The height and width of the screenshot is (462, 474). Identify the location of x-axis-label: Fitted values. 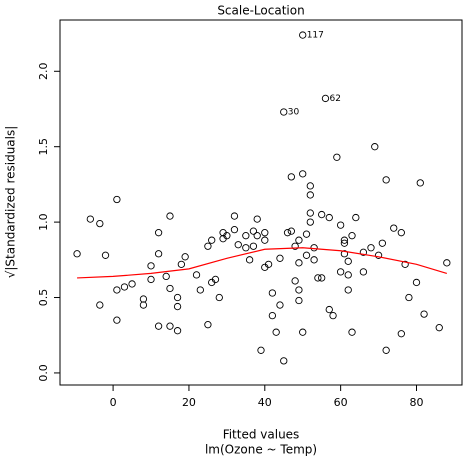
(261, 435).